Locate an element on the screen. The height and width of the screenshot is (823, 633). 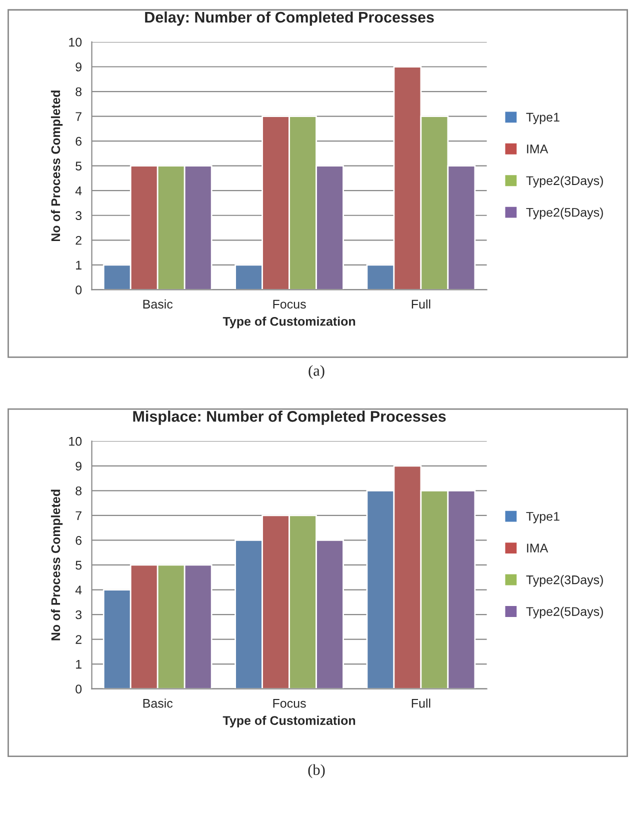
text: (a) is located at coordinates (316, 372).